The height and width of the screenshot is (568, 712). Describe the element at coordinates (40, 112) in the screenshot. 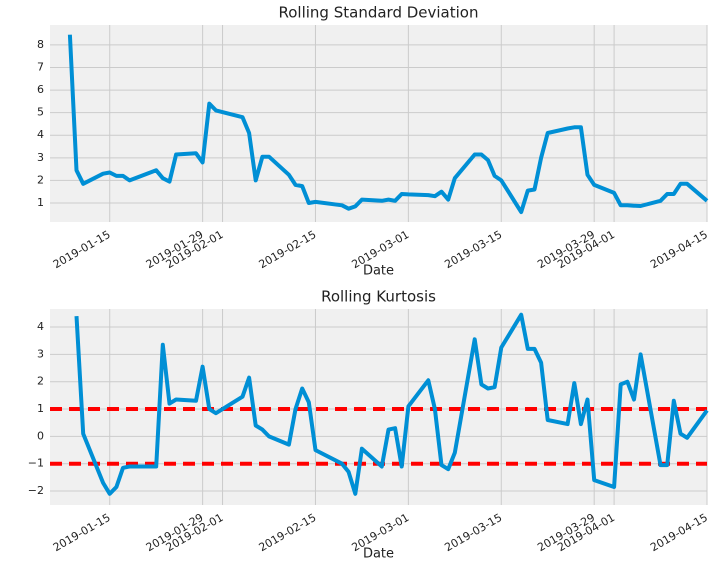

I see `y-tick-label: 5` at that location.